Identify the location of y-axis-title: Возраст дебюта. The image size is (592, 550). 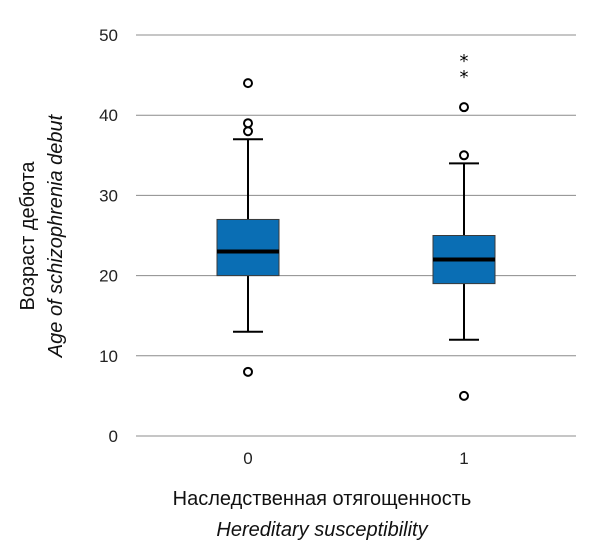
(28, 236).